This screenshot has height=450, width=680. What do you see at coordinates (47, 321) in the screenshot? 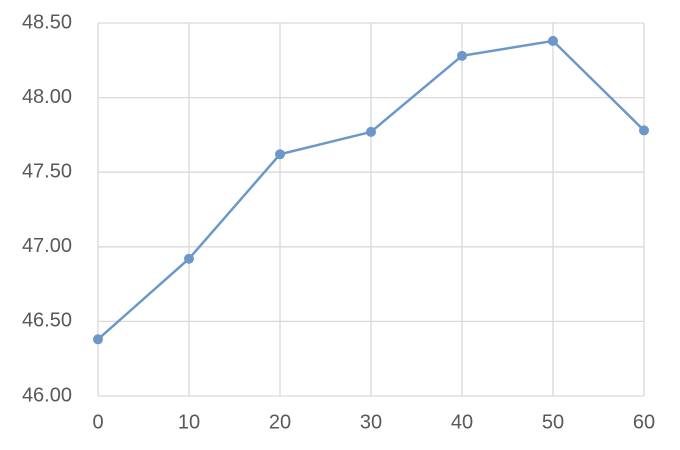
I see `y-tick-label: 46.50` at bounding box center [47, 321].